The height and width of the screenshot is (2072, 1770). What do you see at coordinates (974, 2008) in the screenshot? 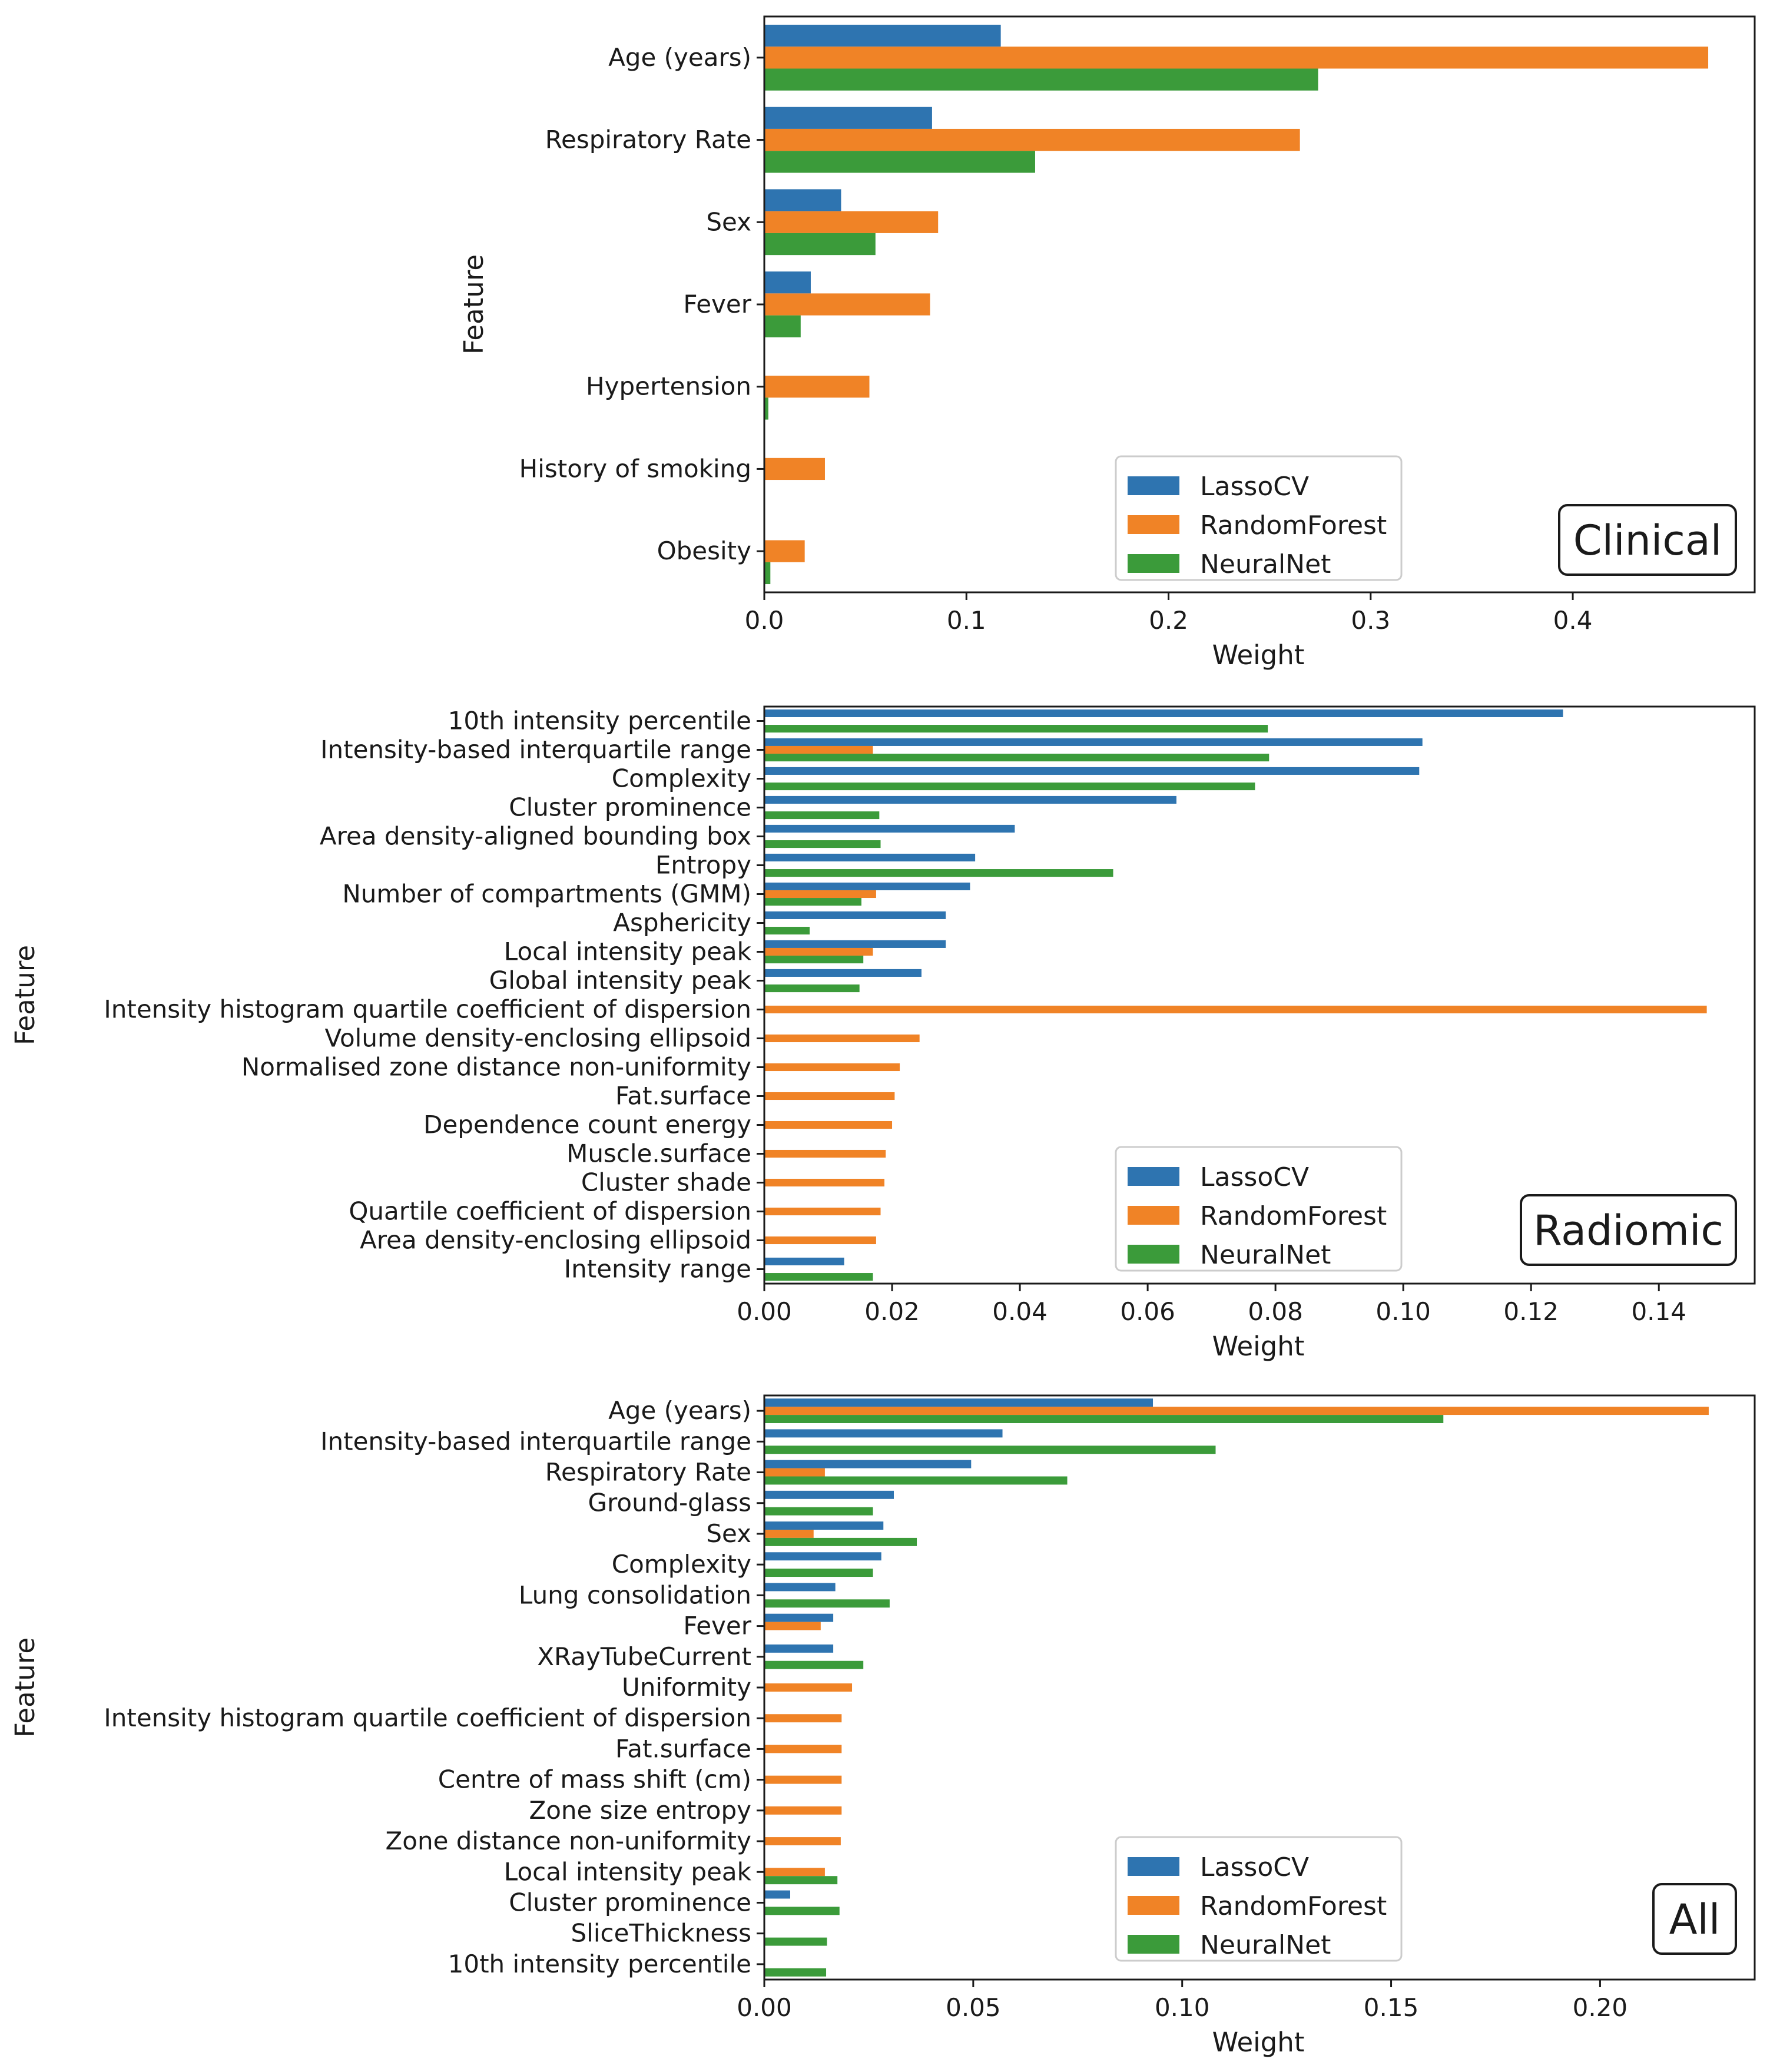
I see `x-tick-label: 0.05` at bounding box center [974, 2008].